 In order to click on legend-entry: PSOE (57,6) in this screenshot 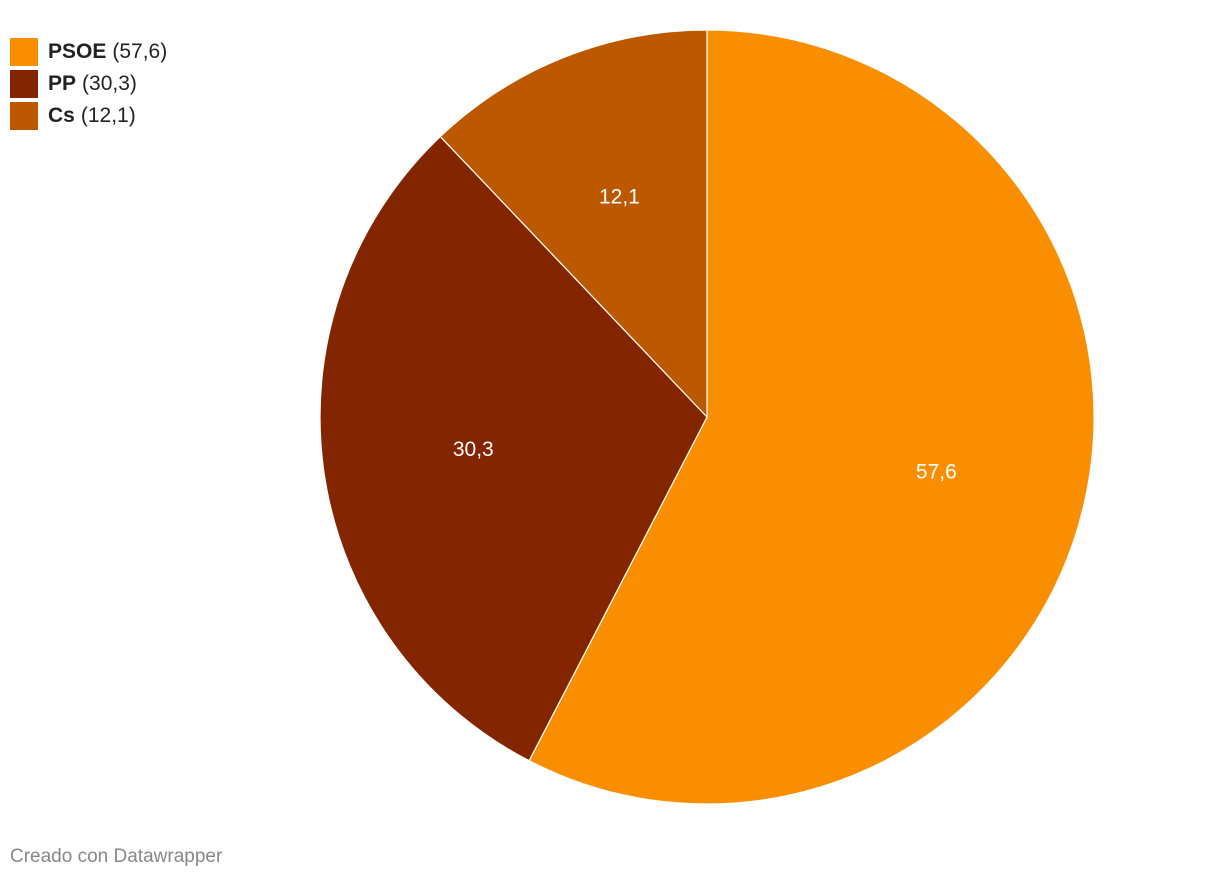, I will do `click(107, 51)`.